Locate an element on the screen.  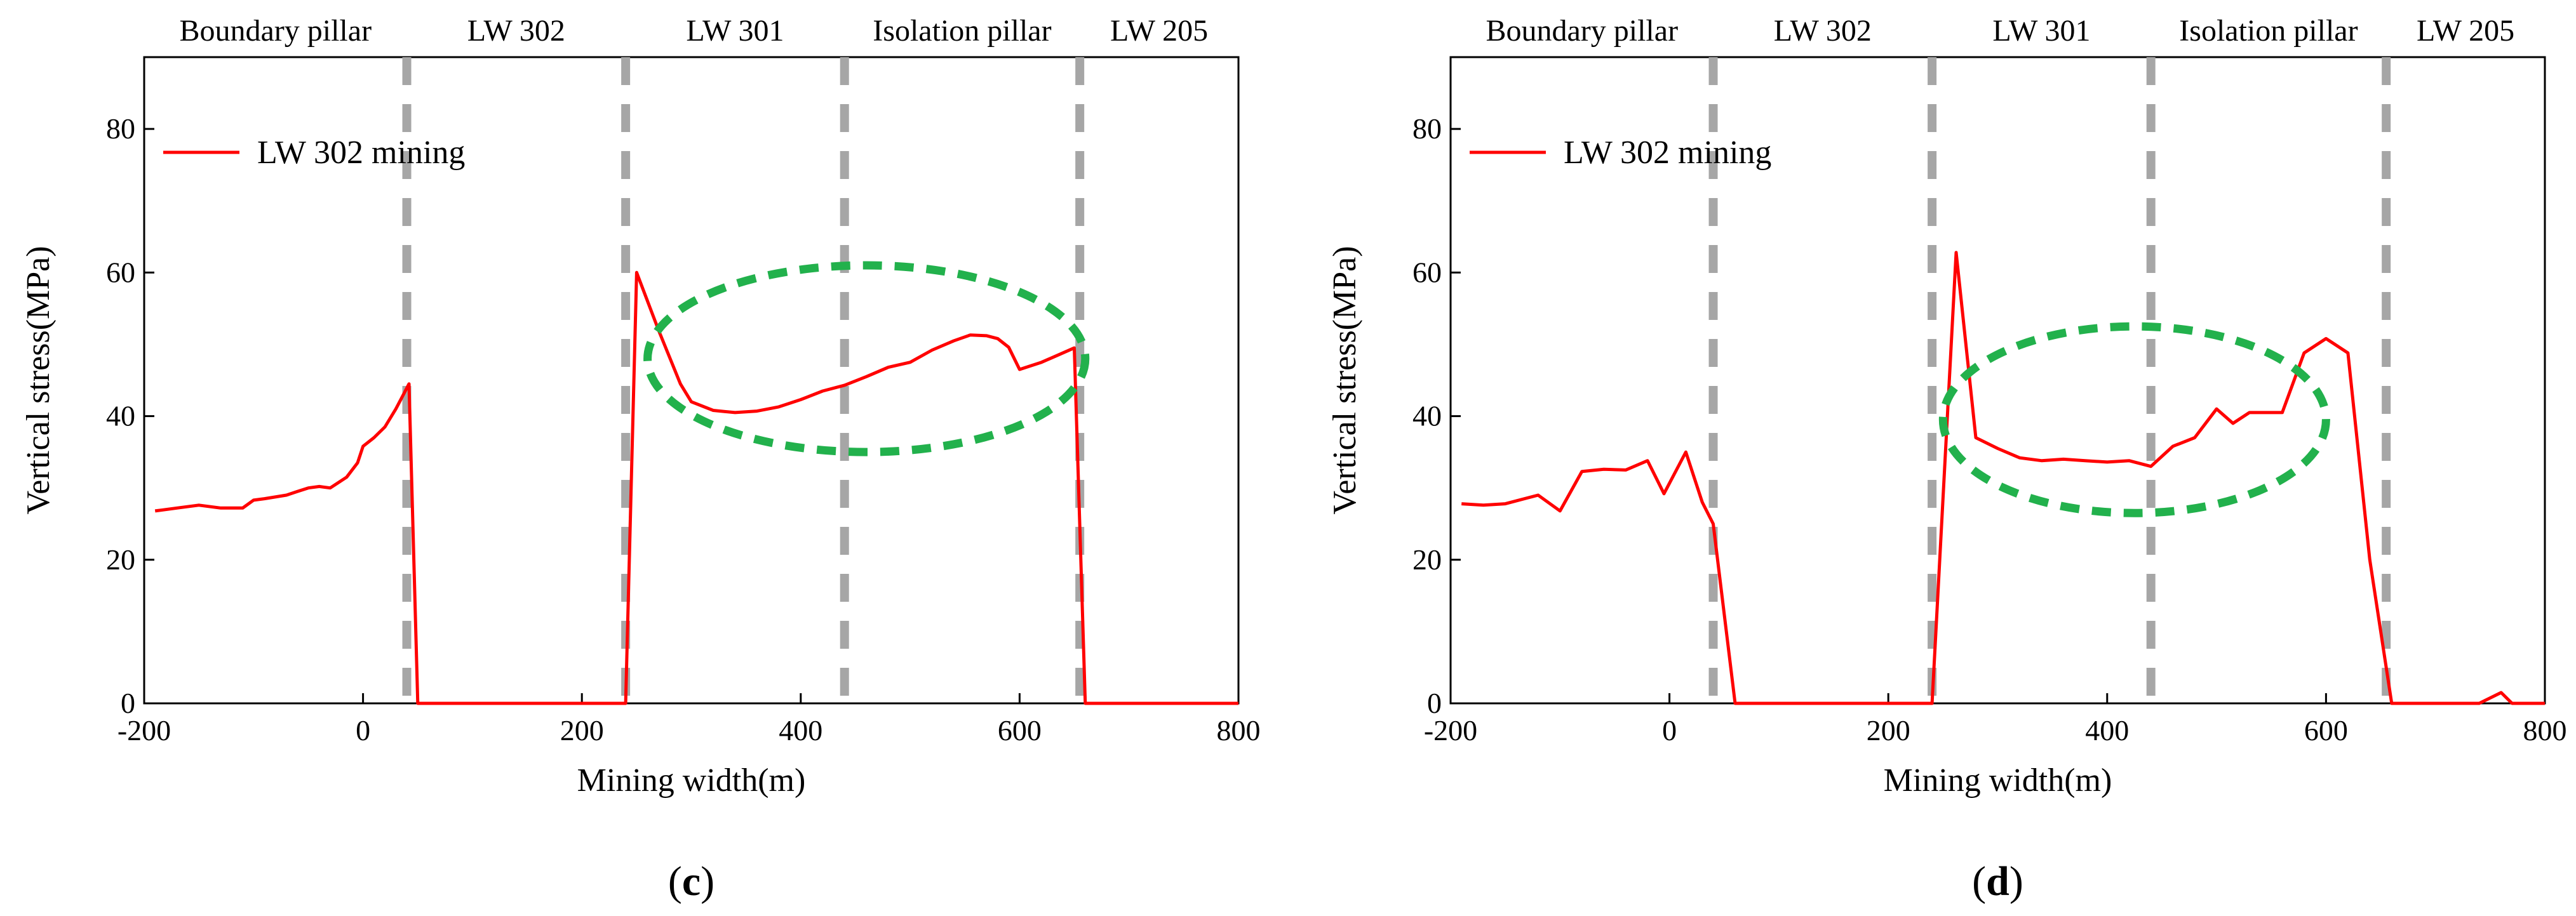
panel-letter: c is located at coordinates (691, 882).